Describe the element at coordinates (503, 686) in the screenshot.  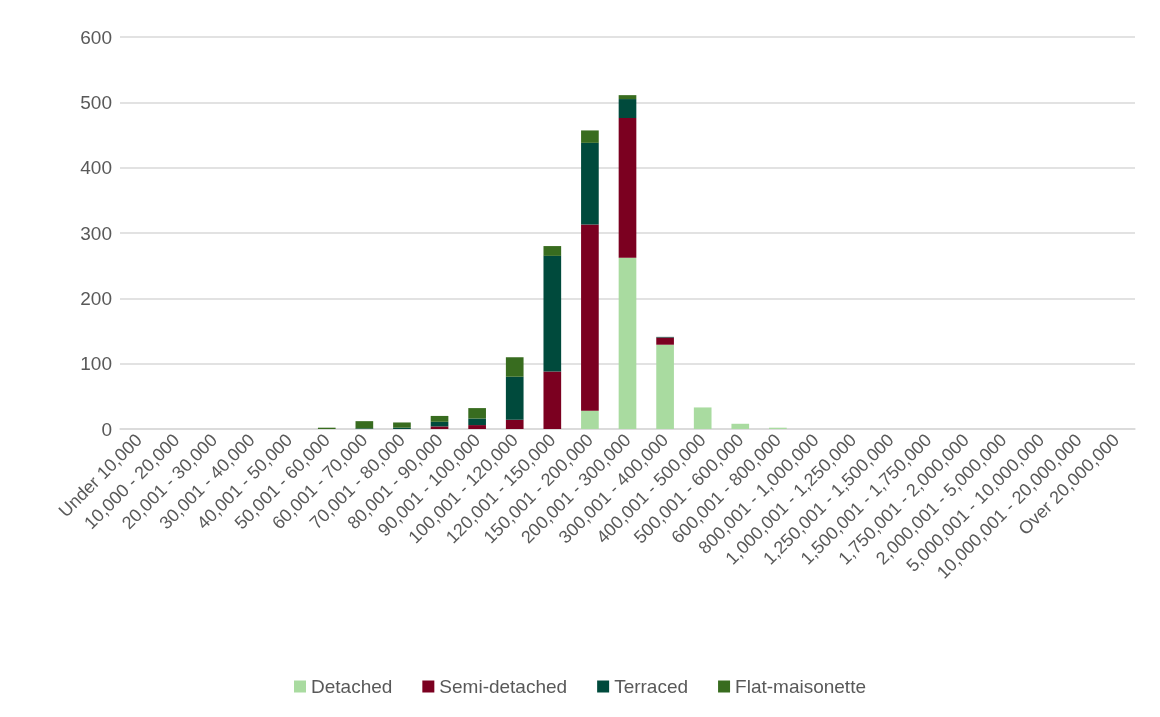
I see `legend-label: Semi-detached` at that location.